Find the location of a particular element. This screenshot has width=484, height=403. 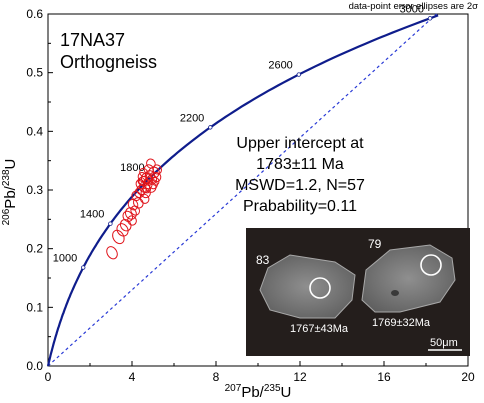

y-tick-label: 0.0 is located at coordinates (34, 366).